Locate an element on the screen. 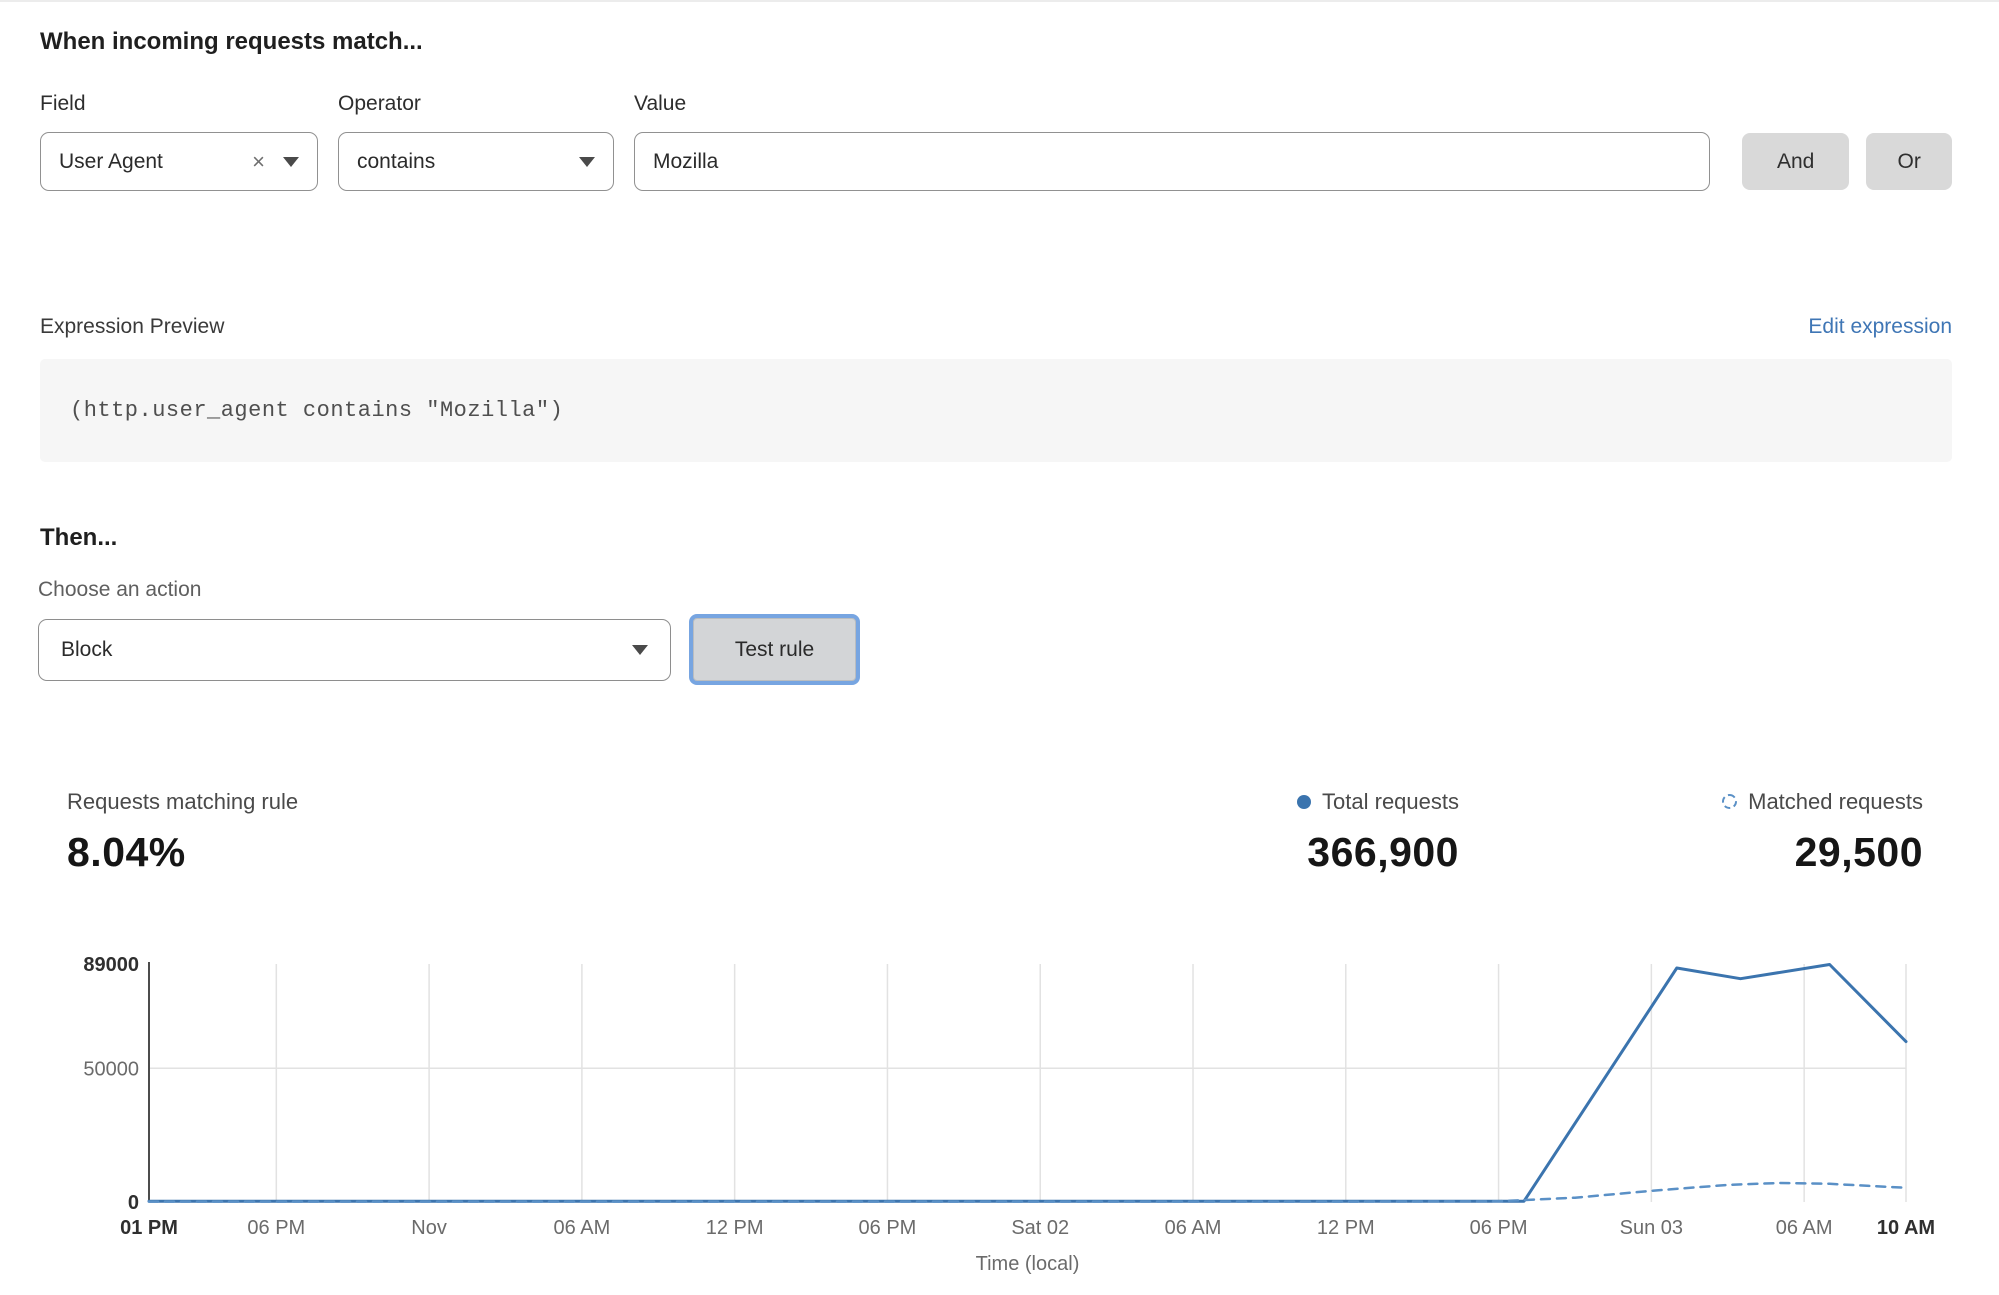 The width and height of the screenshot is (1999, 1295). operator-group: Operator contains is located at coordinates (476, 141).